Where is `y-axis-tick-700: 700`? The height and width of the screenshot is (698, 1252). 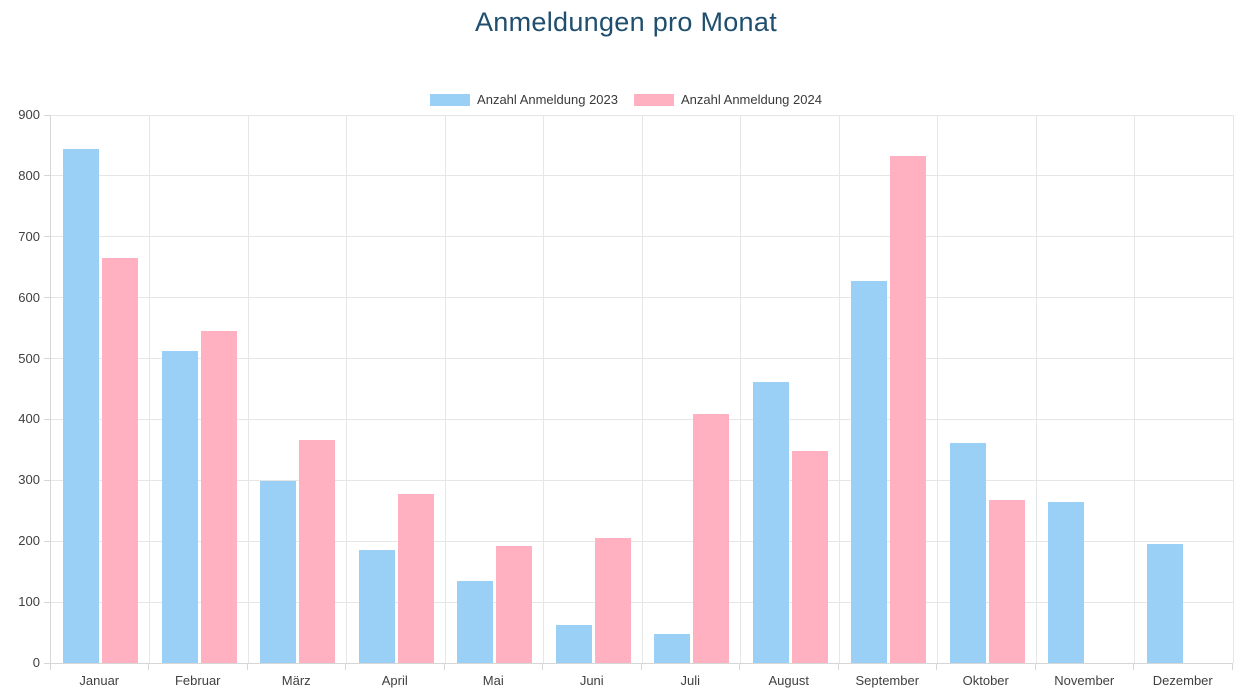
y-axis-tick-700: 700 is located at coordinates (29, 236).